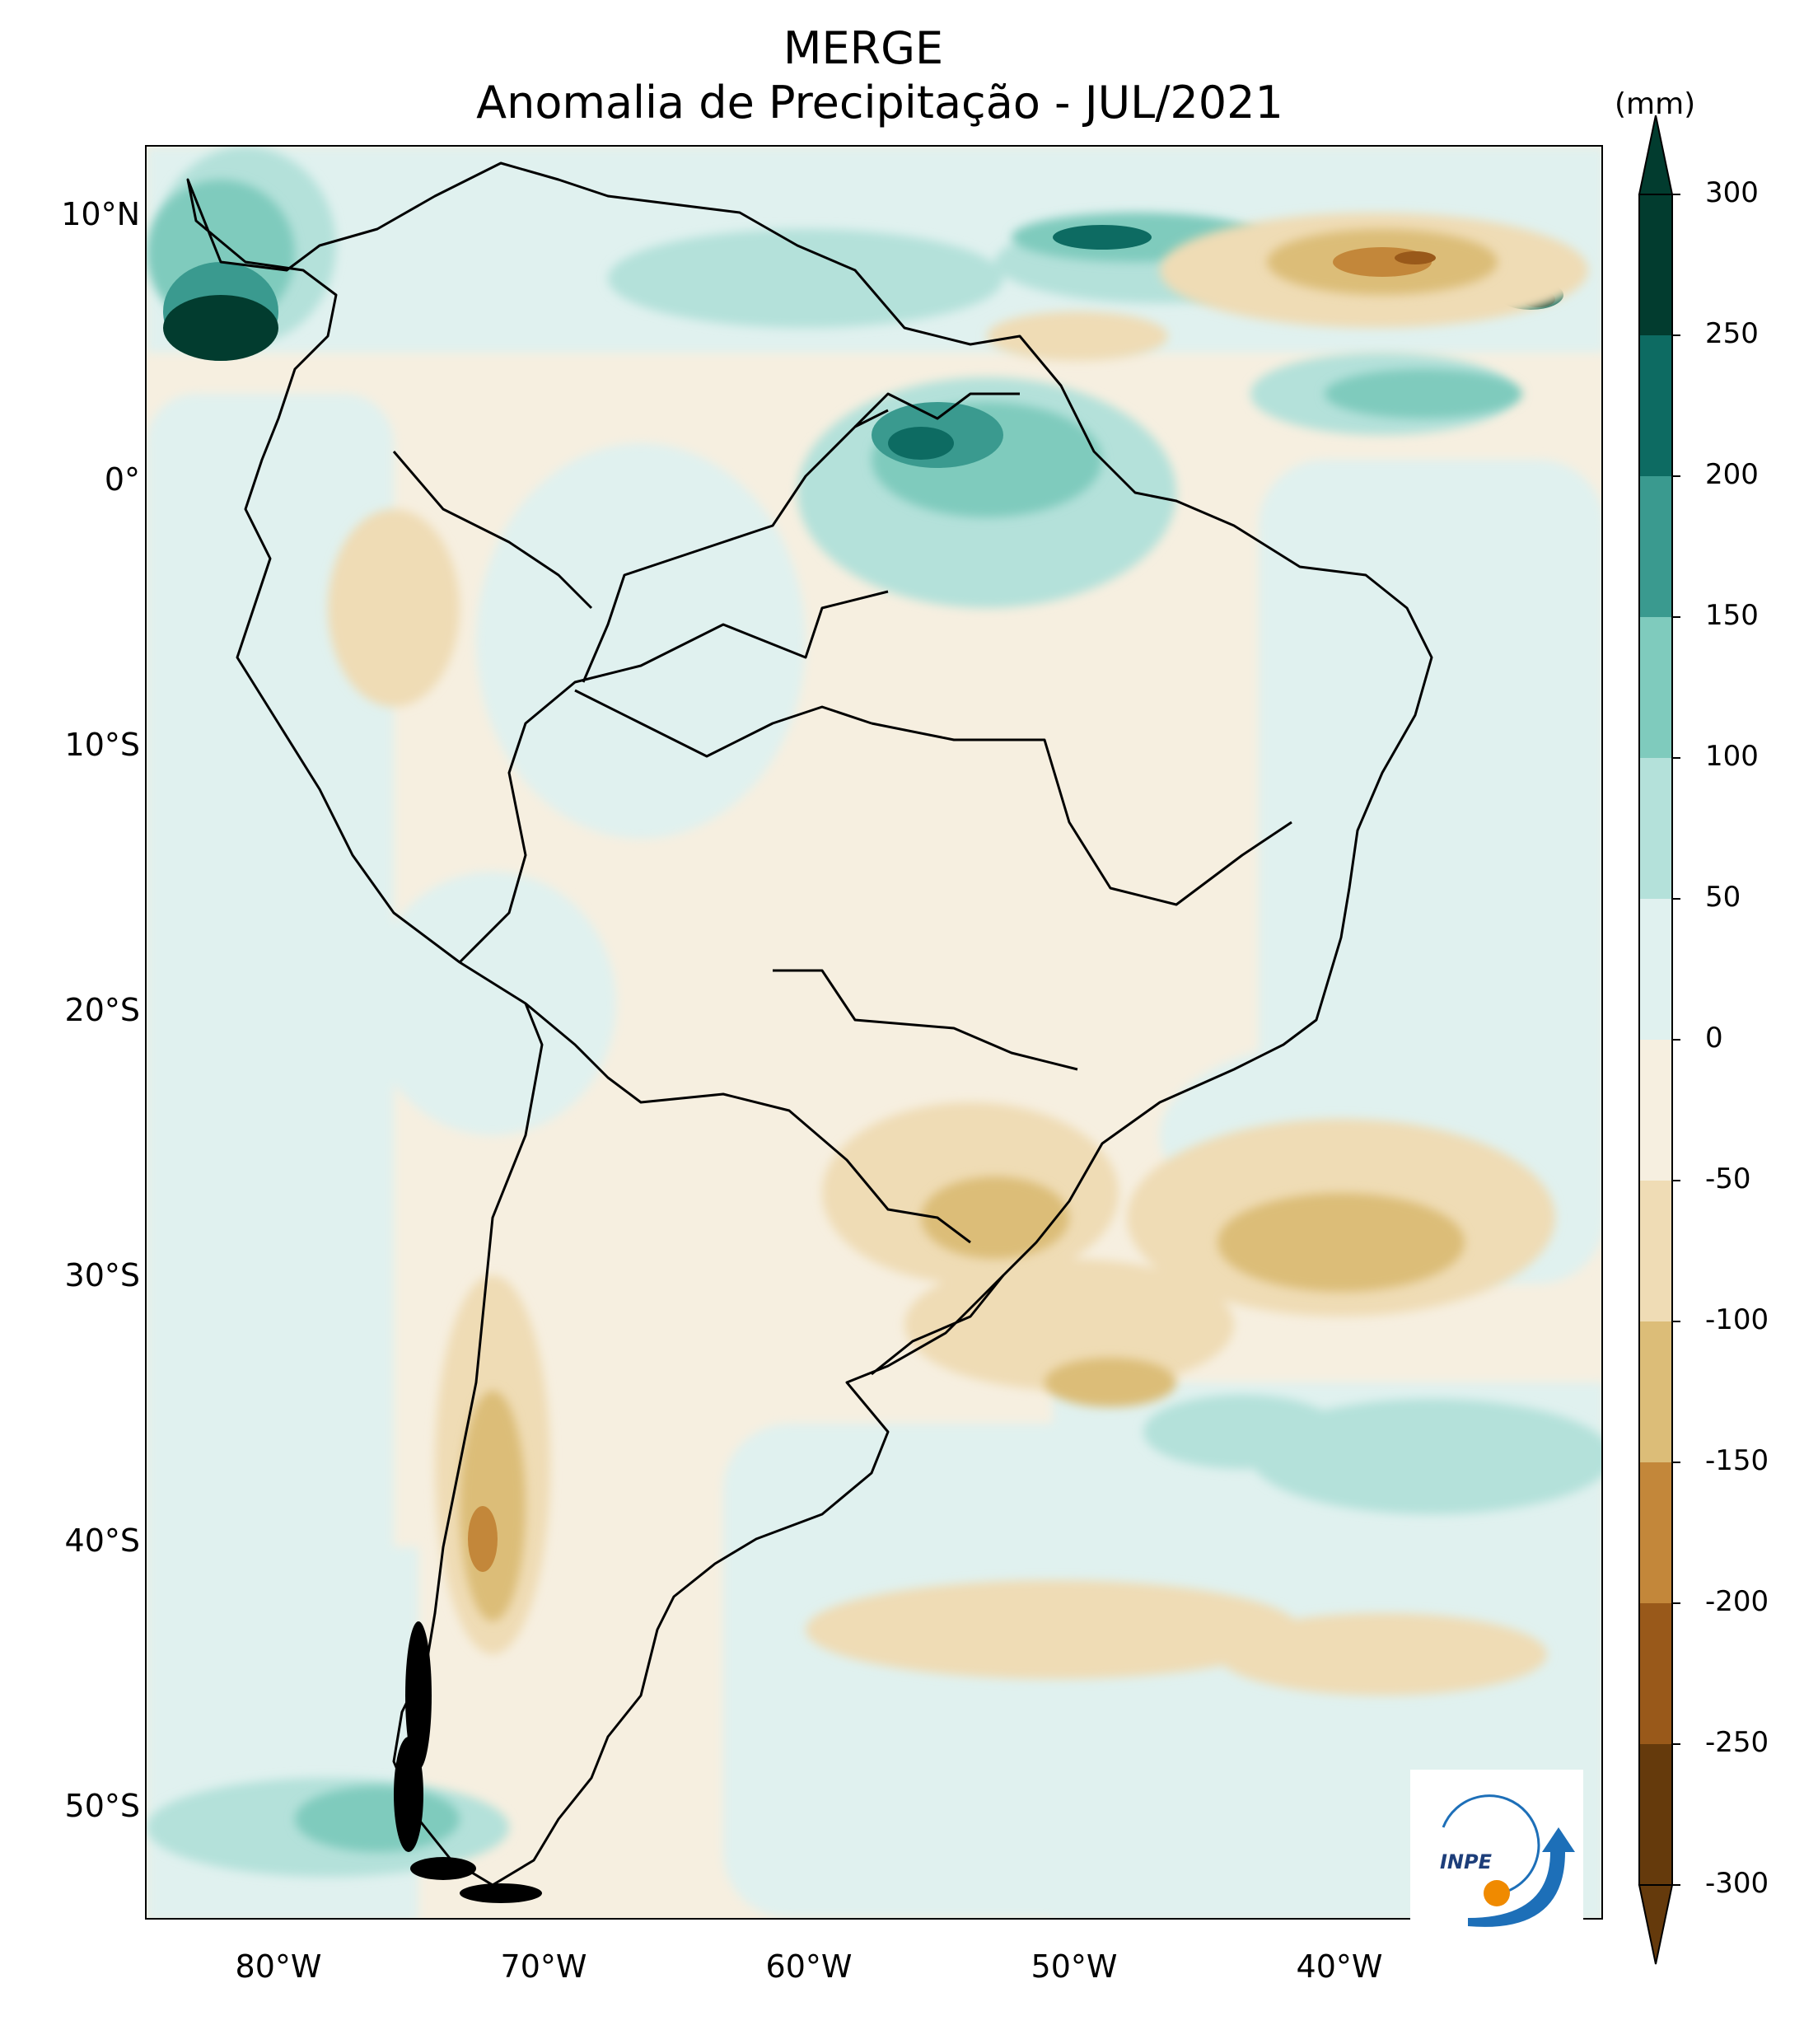  What do you see at coordinates (1723, 897) in the screenshot?
I see `colorbar-tick-label: 50` at bounding box center [1723, 897].